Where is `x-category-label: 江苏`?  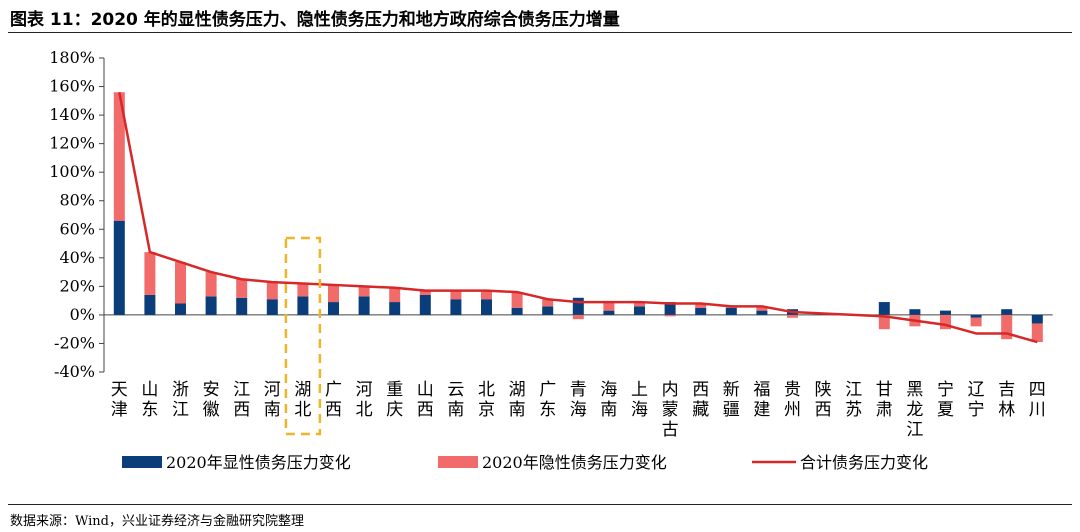 x-category-label: 江苏 is located at coordinates (853, 400).